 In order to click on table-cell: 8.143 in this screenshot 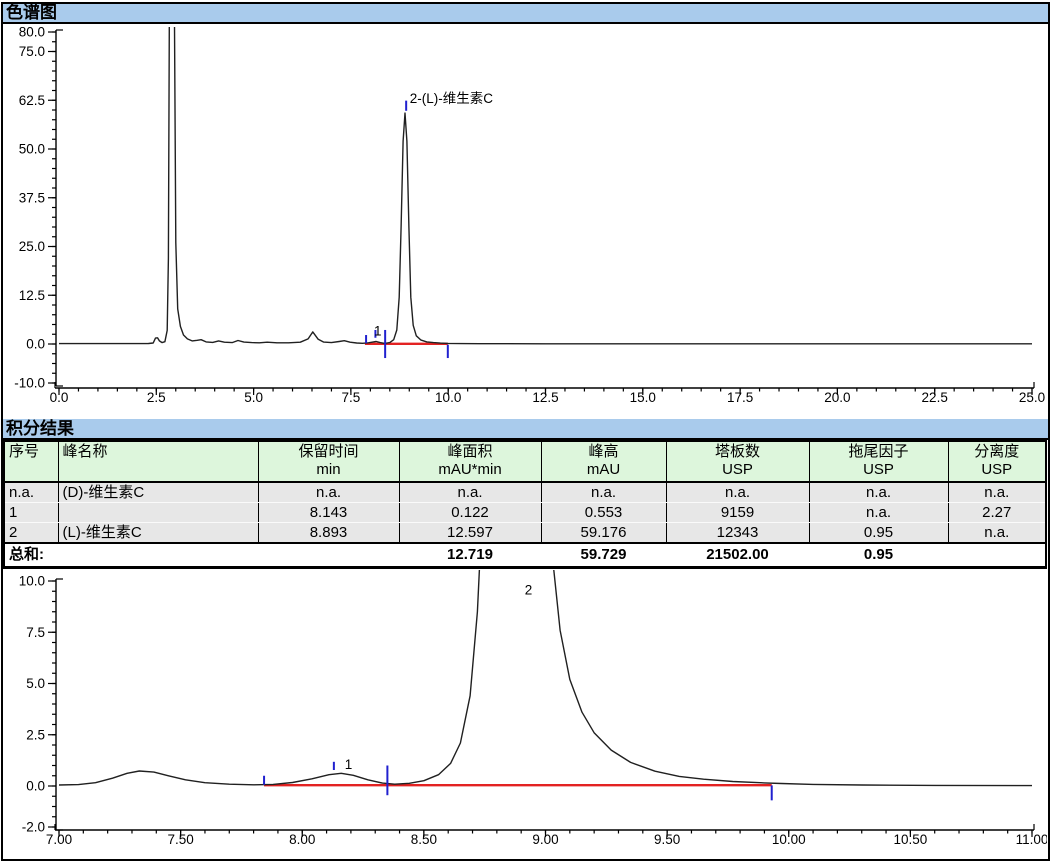, I will do `click(328, 512)`.